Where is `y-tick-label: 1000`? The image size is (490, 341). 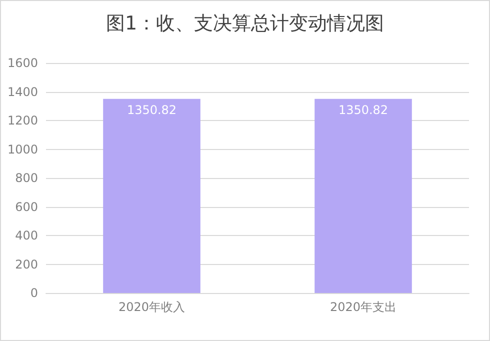
y-tick-label: 1000 is located at coordinates (22, 149).